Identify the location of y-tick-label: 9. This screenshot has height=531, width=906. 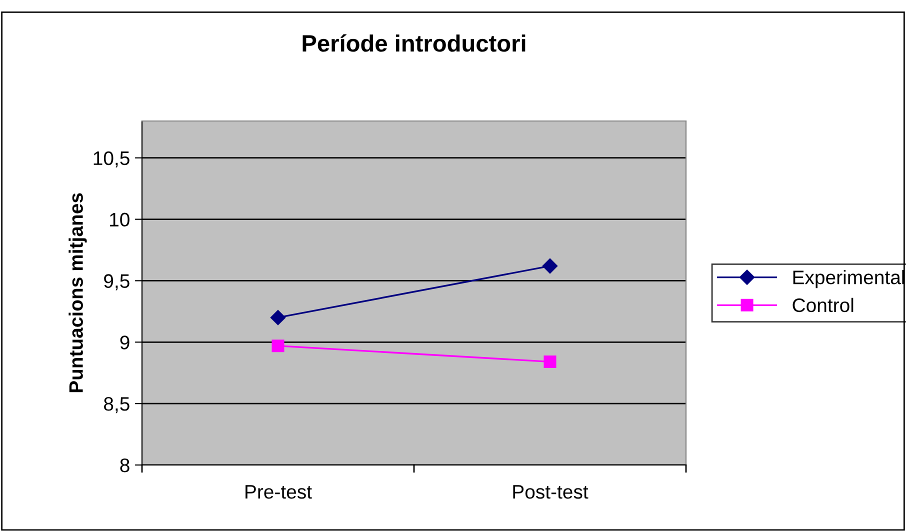
(125, 343).